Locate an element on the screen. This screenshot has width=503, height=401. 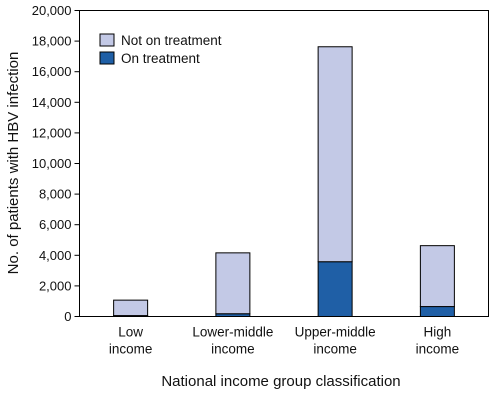
y-tick-label: 4,000 is located at coordinates (55, 255).